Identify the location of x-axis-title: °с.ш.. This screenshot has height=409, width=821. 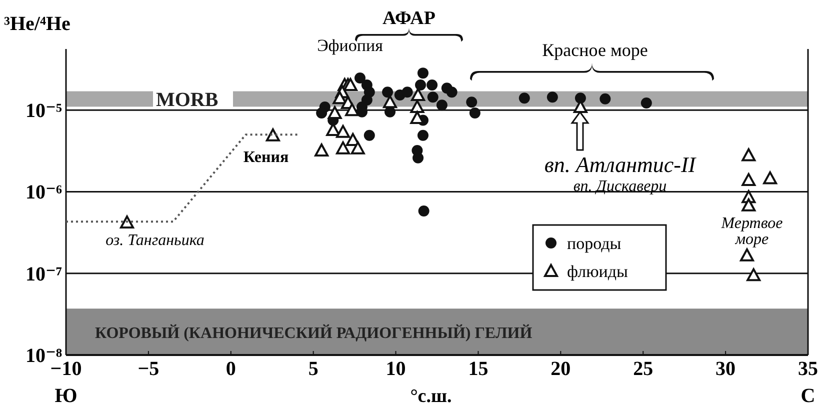
(431, 396).